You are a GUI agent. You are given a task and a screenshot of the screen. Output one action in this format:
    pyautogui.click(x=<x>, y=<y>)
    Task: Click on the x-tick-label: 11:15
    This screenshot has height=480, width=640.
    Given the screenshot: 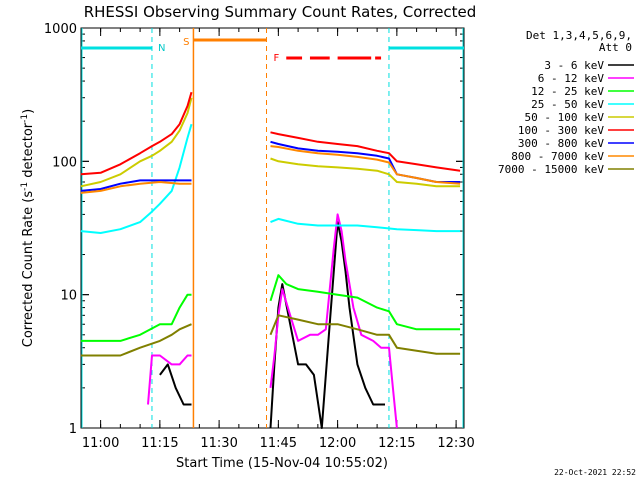 What is the action you would take?
    pyautogui.click(x=159, y=443)
    